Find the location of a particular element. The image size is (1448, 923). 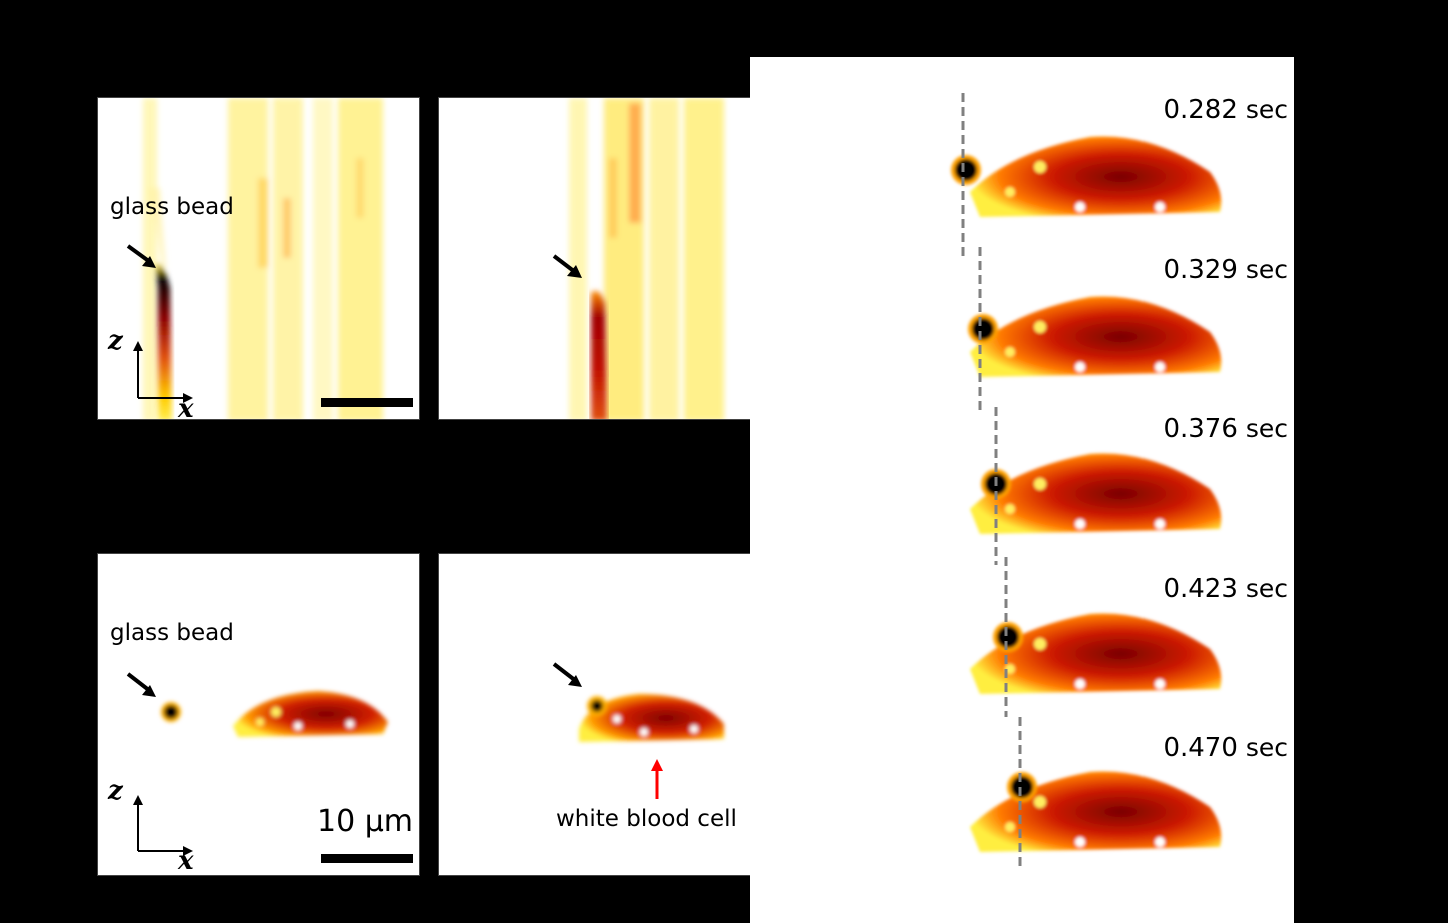

panel-bottom-left-xz-view: glass bead z x 10 μm is located at coordinates (258, 714).